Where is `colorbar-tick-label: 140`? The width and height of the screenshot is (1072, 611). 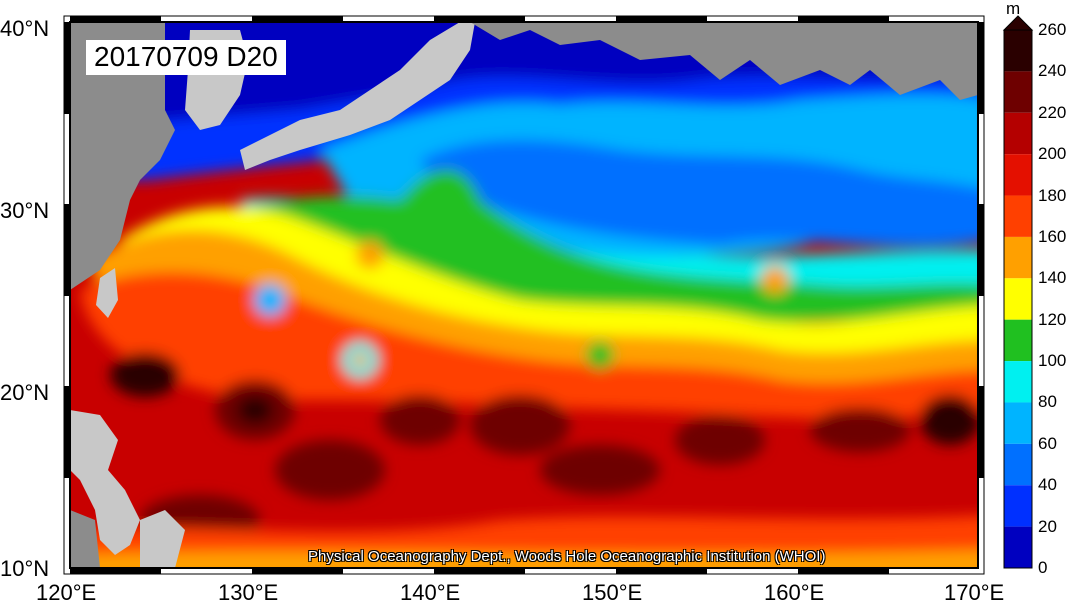
colorbar-tick-label: 140 is located at coordinates (1052, 278).